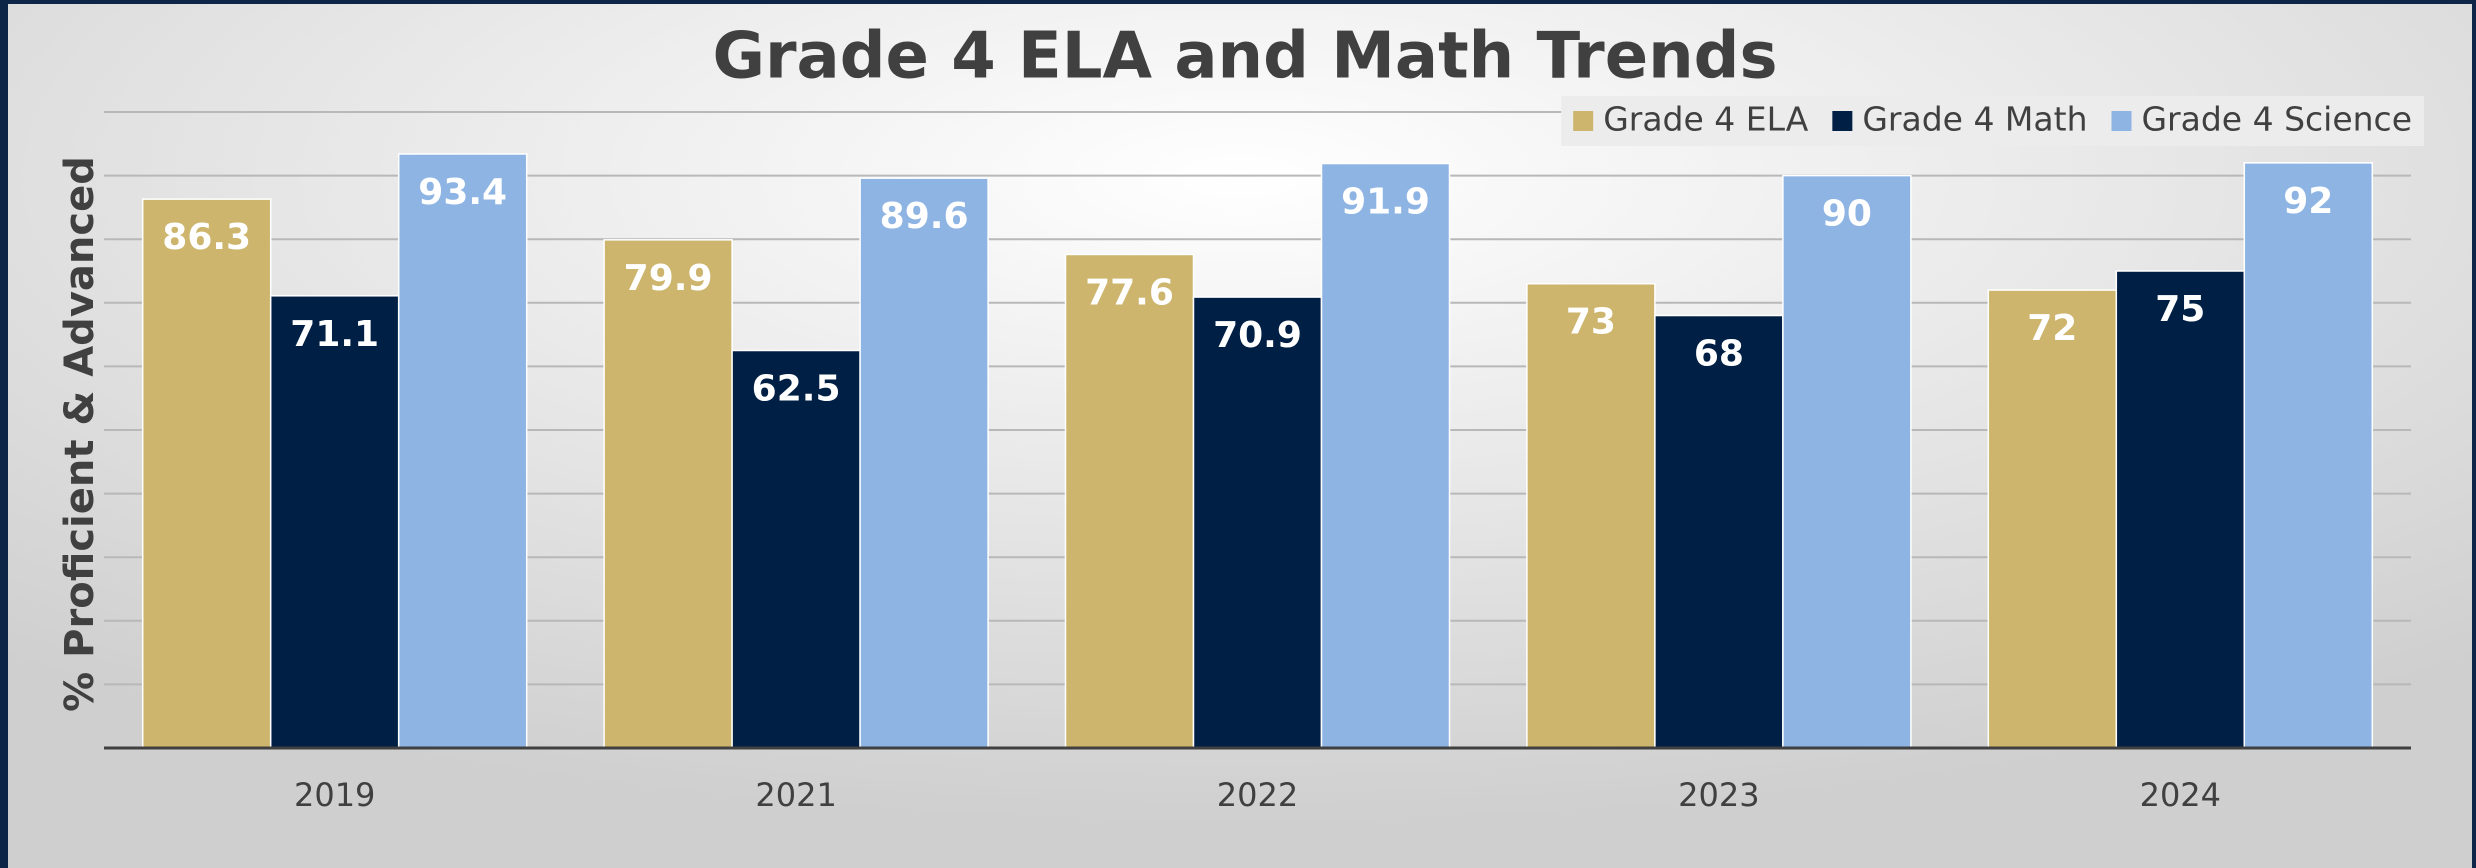 This screenshot has width=2476, height=868. I want to click on legend-box, so click(1992, 121).